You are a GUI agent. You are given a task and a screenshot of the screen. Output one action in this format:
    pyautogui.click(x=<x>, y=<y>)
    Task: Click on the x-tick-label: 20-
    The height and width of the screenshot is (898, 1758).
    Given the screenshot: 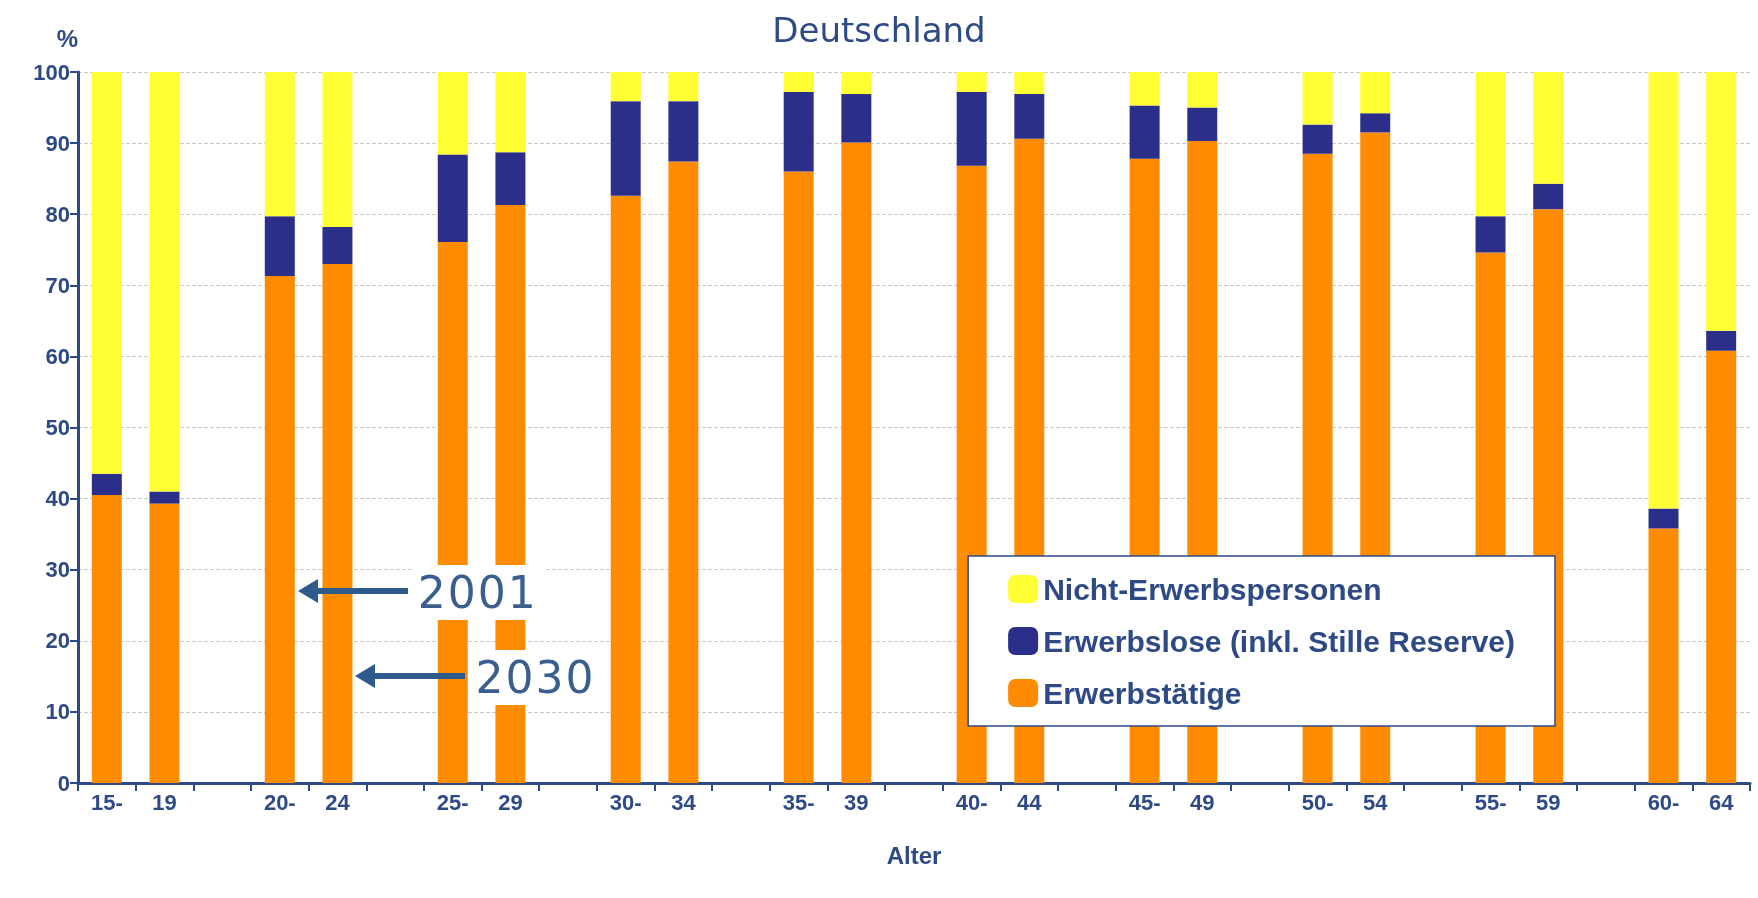 What is the action you would take?
    pyautogui.click(x=279, y=802)
    